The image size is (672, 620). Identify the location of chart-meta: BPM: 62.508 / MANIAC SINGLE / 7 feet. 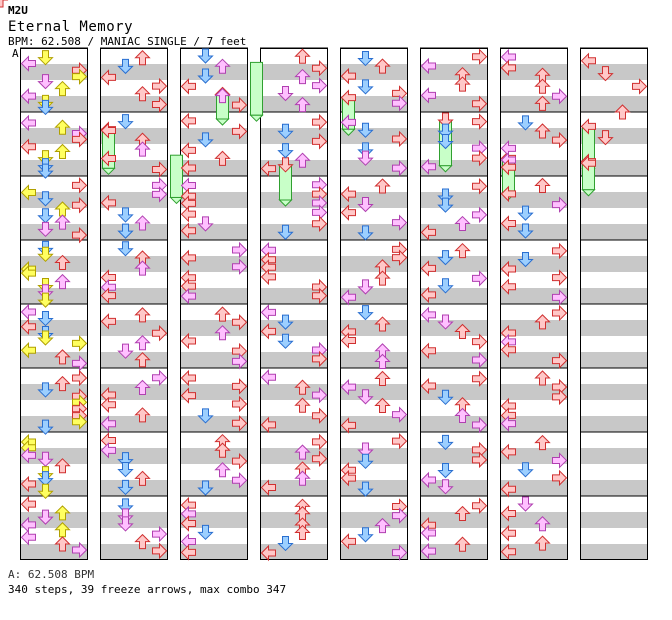
(127, 41).